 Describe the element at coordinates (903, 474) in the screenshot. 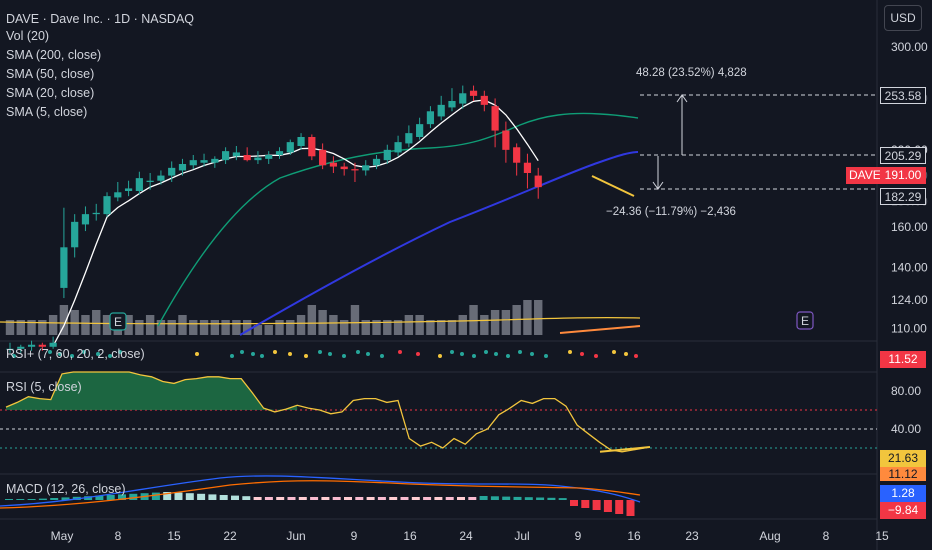

I see `macd-signal-value: 11.12` at that location.